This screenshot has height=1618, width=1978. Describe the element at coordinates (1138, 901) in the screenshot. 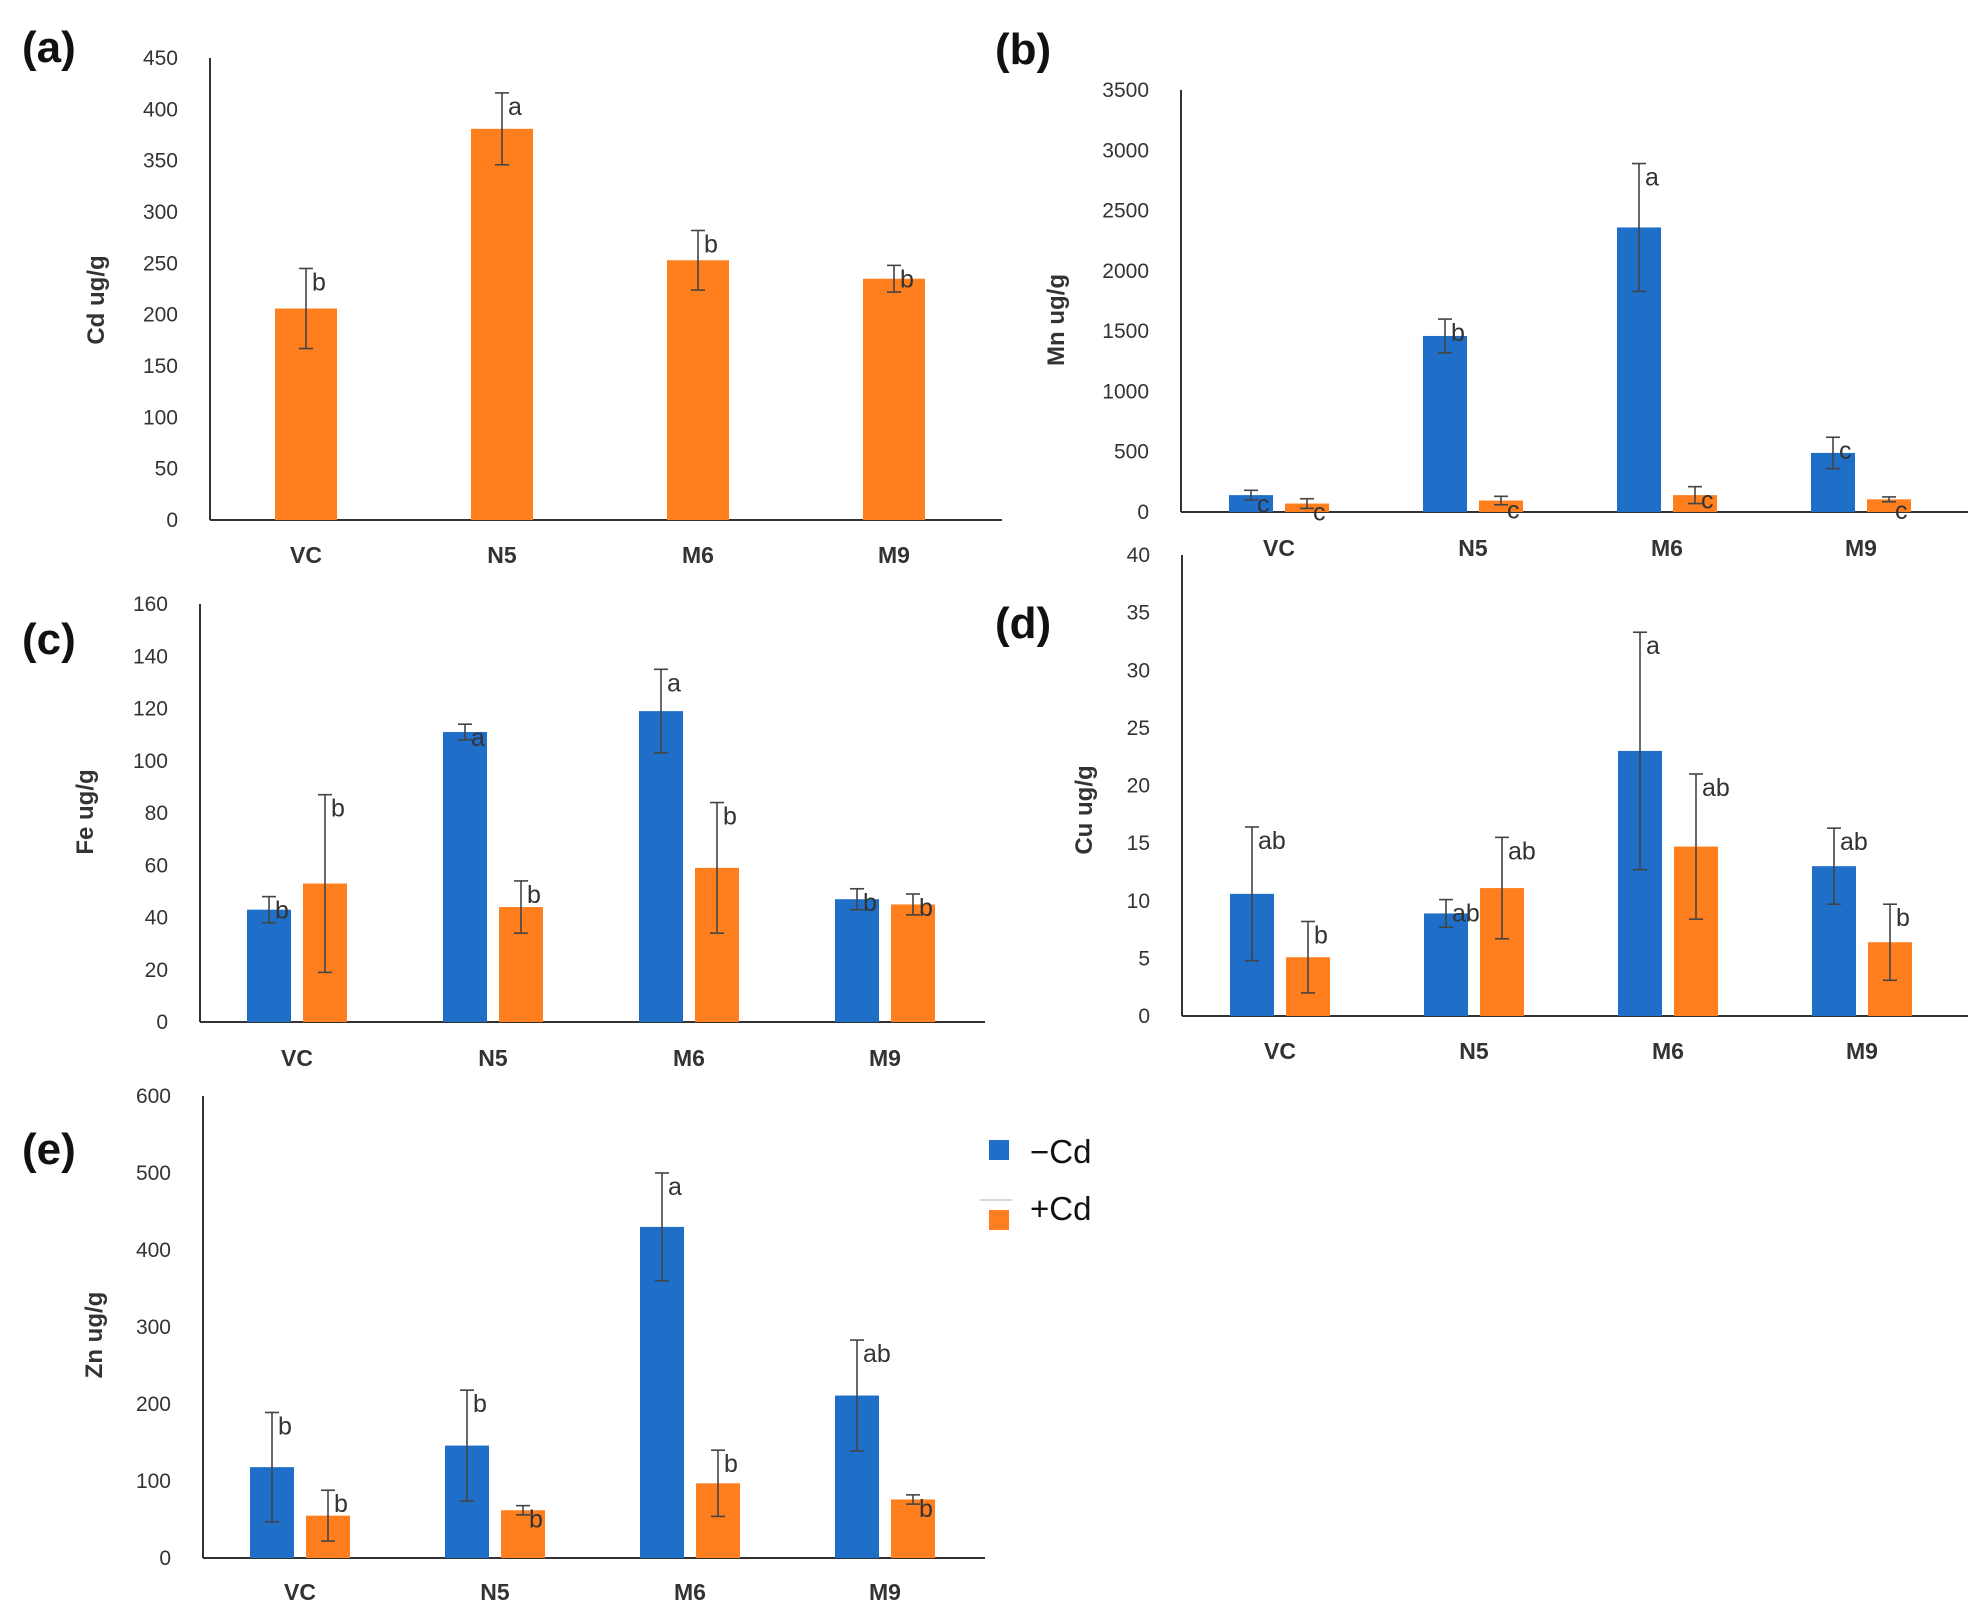

I see `y-tick-label: 10` at that location.